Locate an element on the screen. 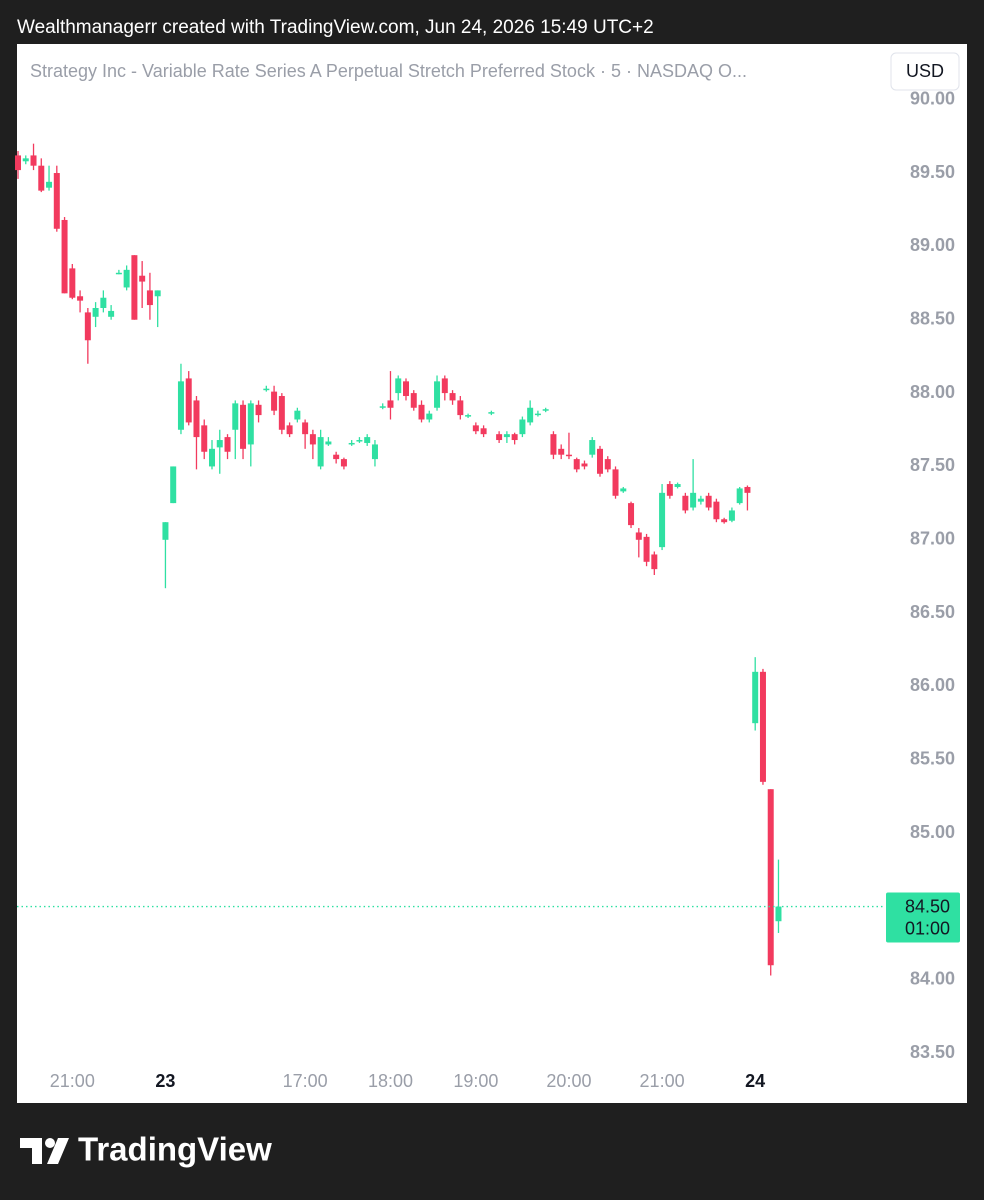  y-tick-label: 84.00 is located at coordinates (932, 979).